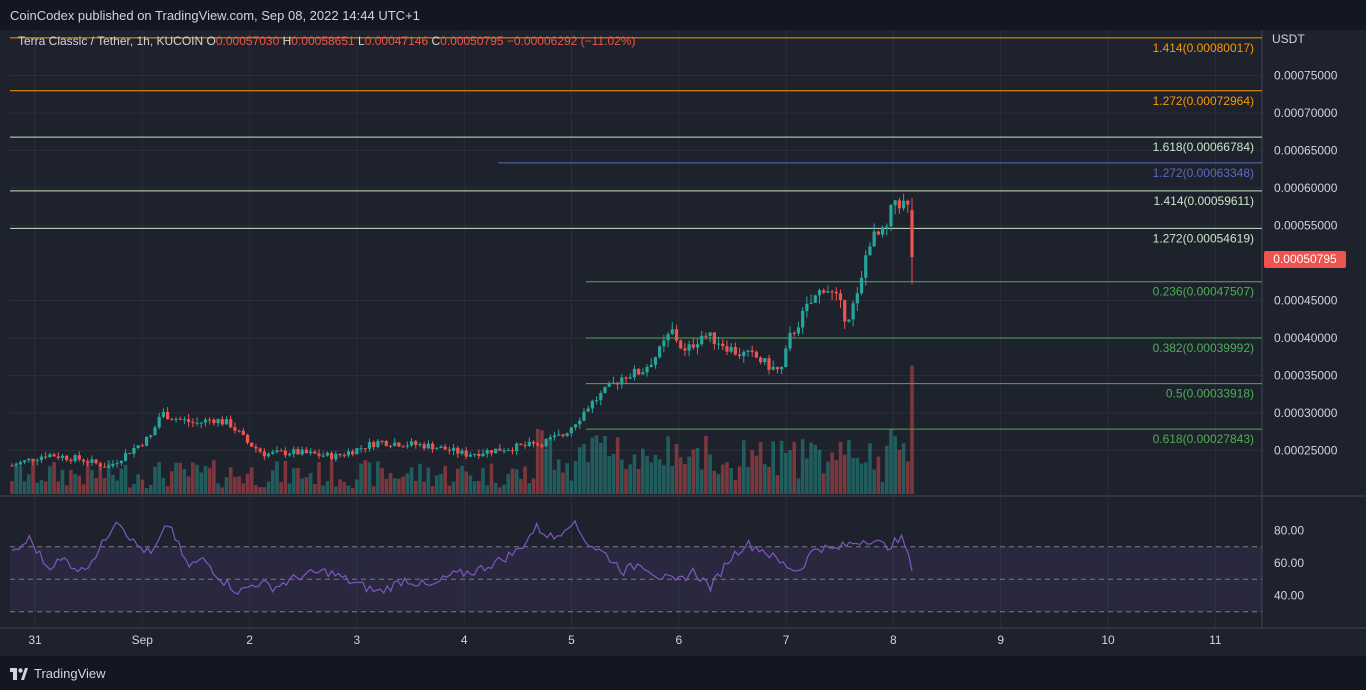 The height and width of the screenshot is (690, 1366). Describe the element at coordinates (1289, 563) in the screenshot. I see `rsi-axis-label: 60.00` at that location.